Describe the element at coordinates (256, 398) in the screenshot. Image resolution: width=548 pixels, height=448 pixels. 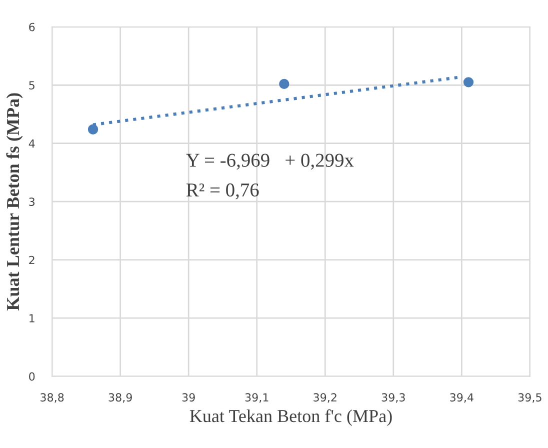
I see `x-tick-label: 39,1` at that location.